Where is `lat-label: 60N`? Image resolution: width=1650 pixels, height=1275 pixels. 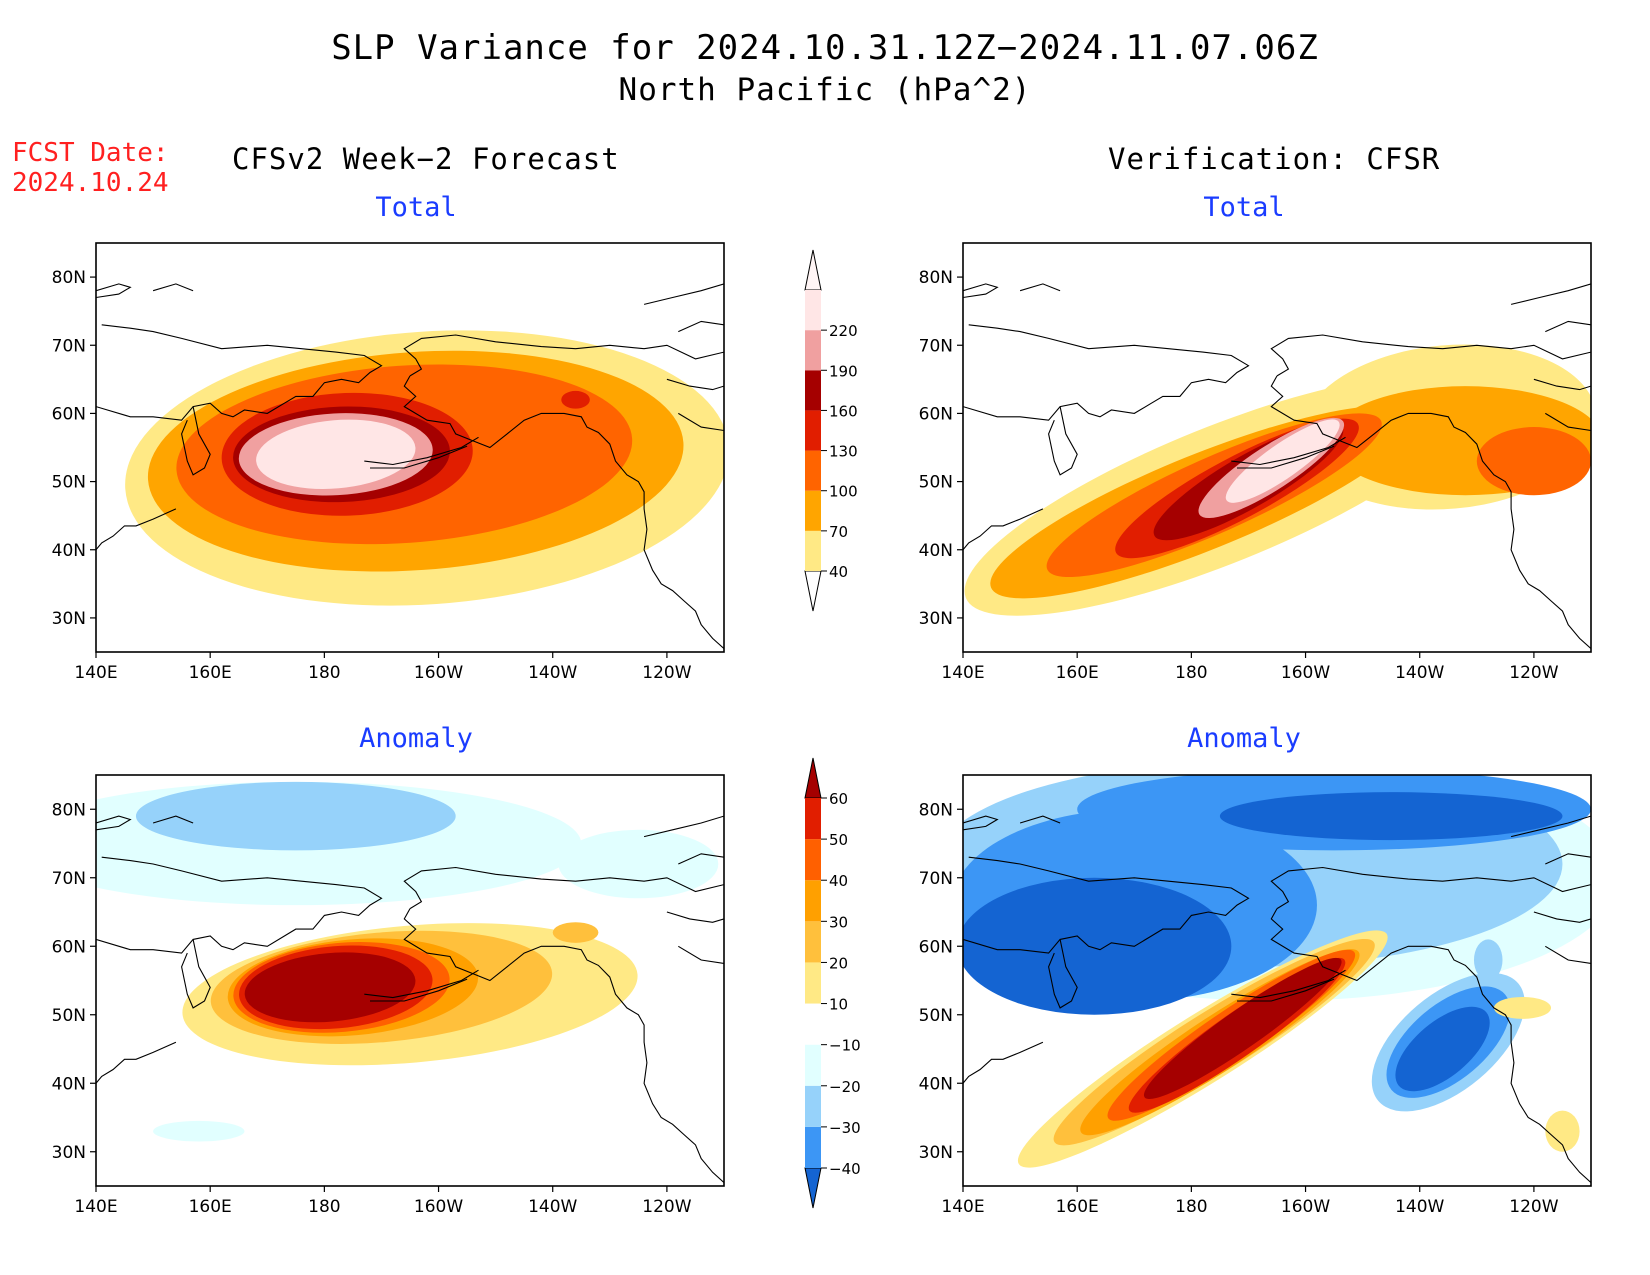
lat-label: 60N is located at coordinates (936, 947).